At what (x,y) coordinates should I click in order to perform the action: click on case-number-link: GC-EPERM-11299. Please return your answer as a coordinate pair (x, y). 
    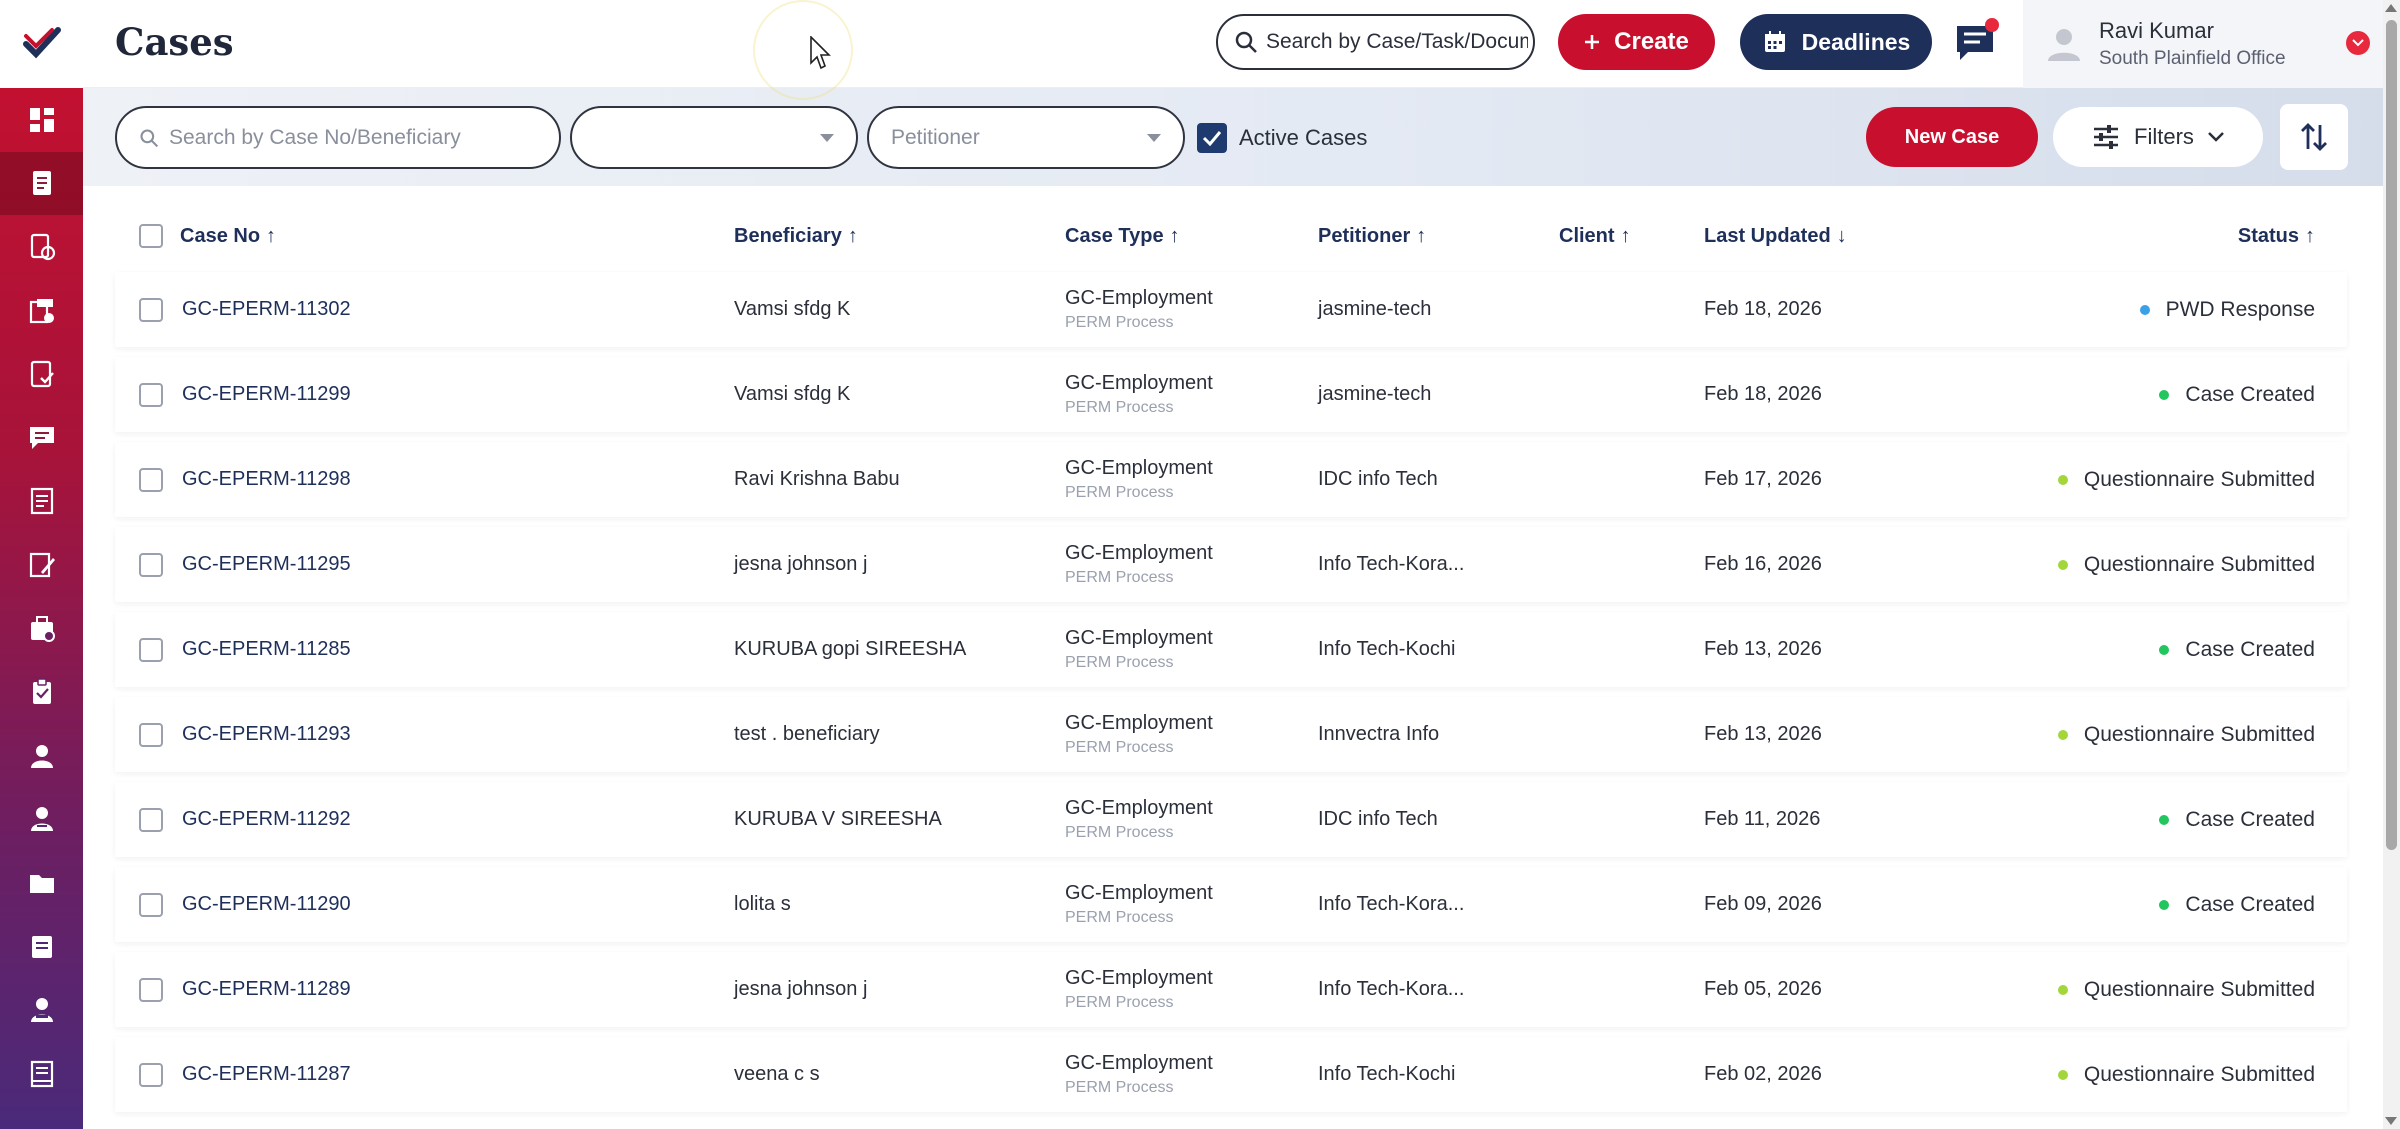
    Looking at the image, I should click on (266, 394).